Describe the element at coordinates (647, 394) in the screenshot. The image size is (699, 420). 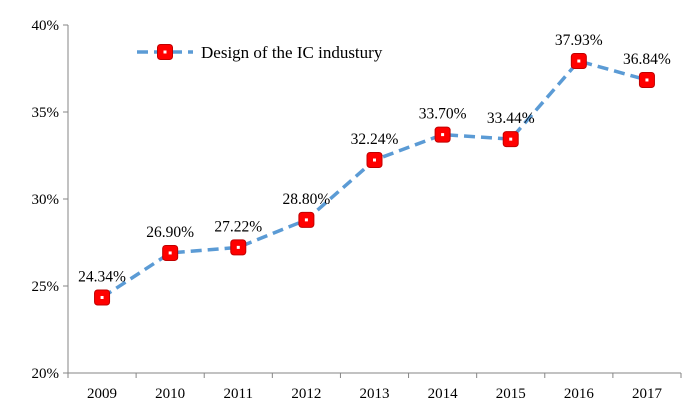
I see `x-tick-label: 2017` at that location.